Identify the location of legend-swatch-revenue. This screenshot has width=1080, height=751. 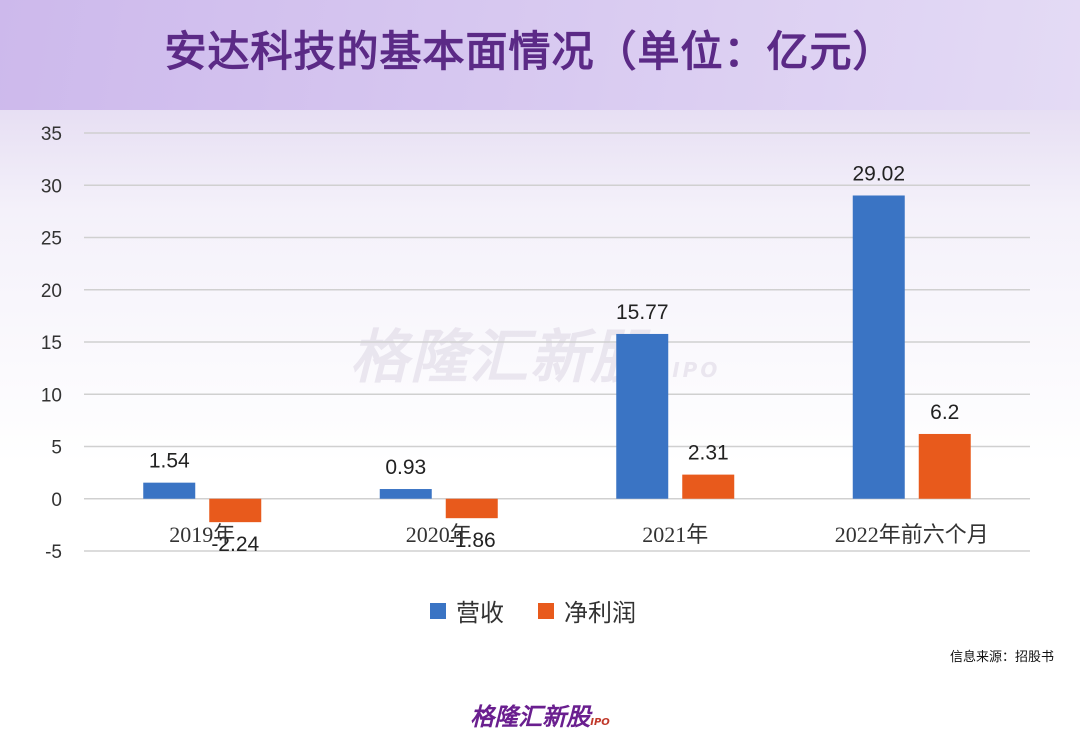
(438, 610).